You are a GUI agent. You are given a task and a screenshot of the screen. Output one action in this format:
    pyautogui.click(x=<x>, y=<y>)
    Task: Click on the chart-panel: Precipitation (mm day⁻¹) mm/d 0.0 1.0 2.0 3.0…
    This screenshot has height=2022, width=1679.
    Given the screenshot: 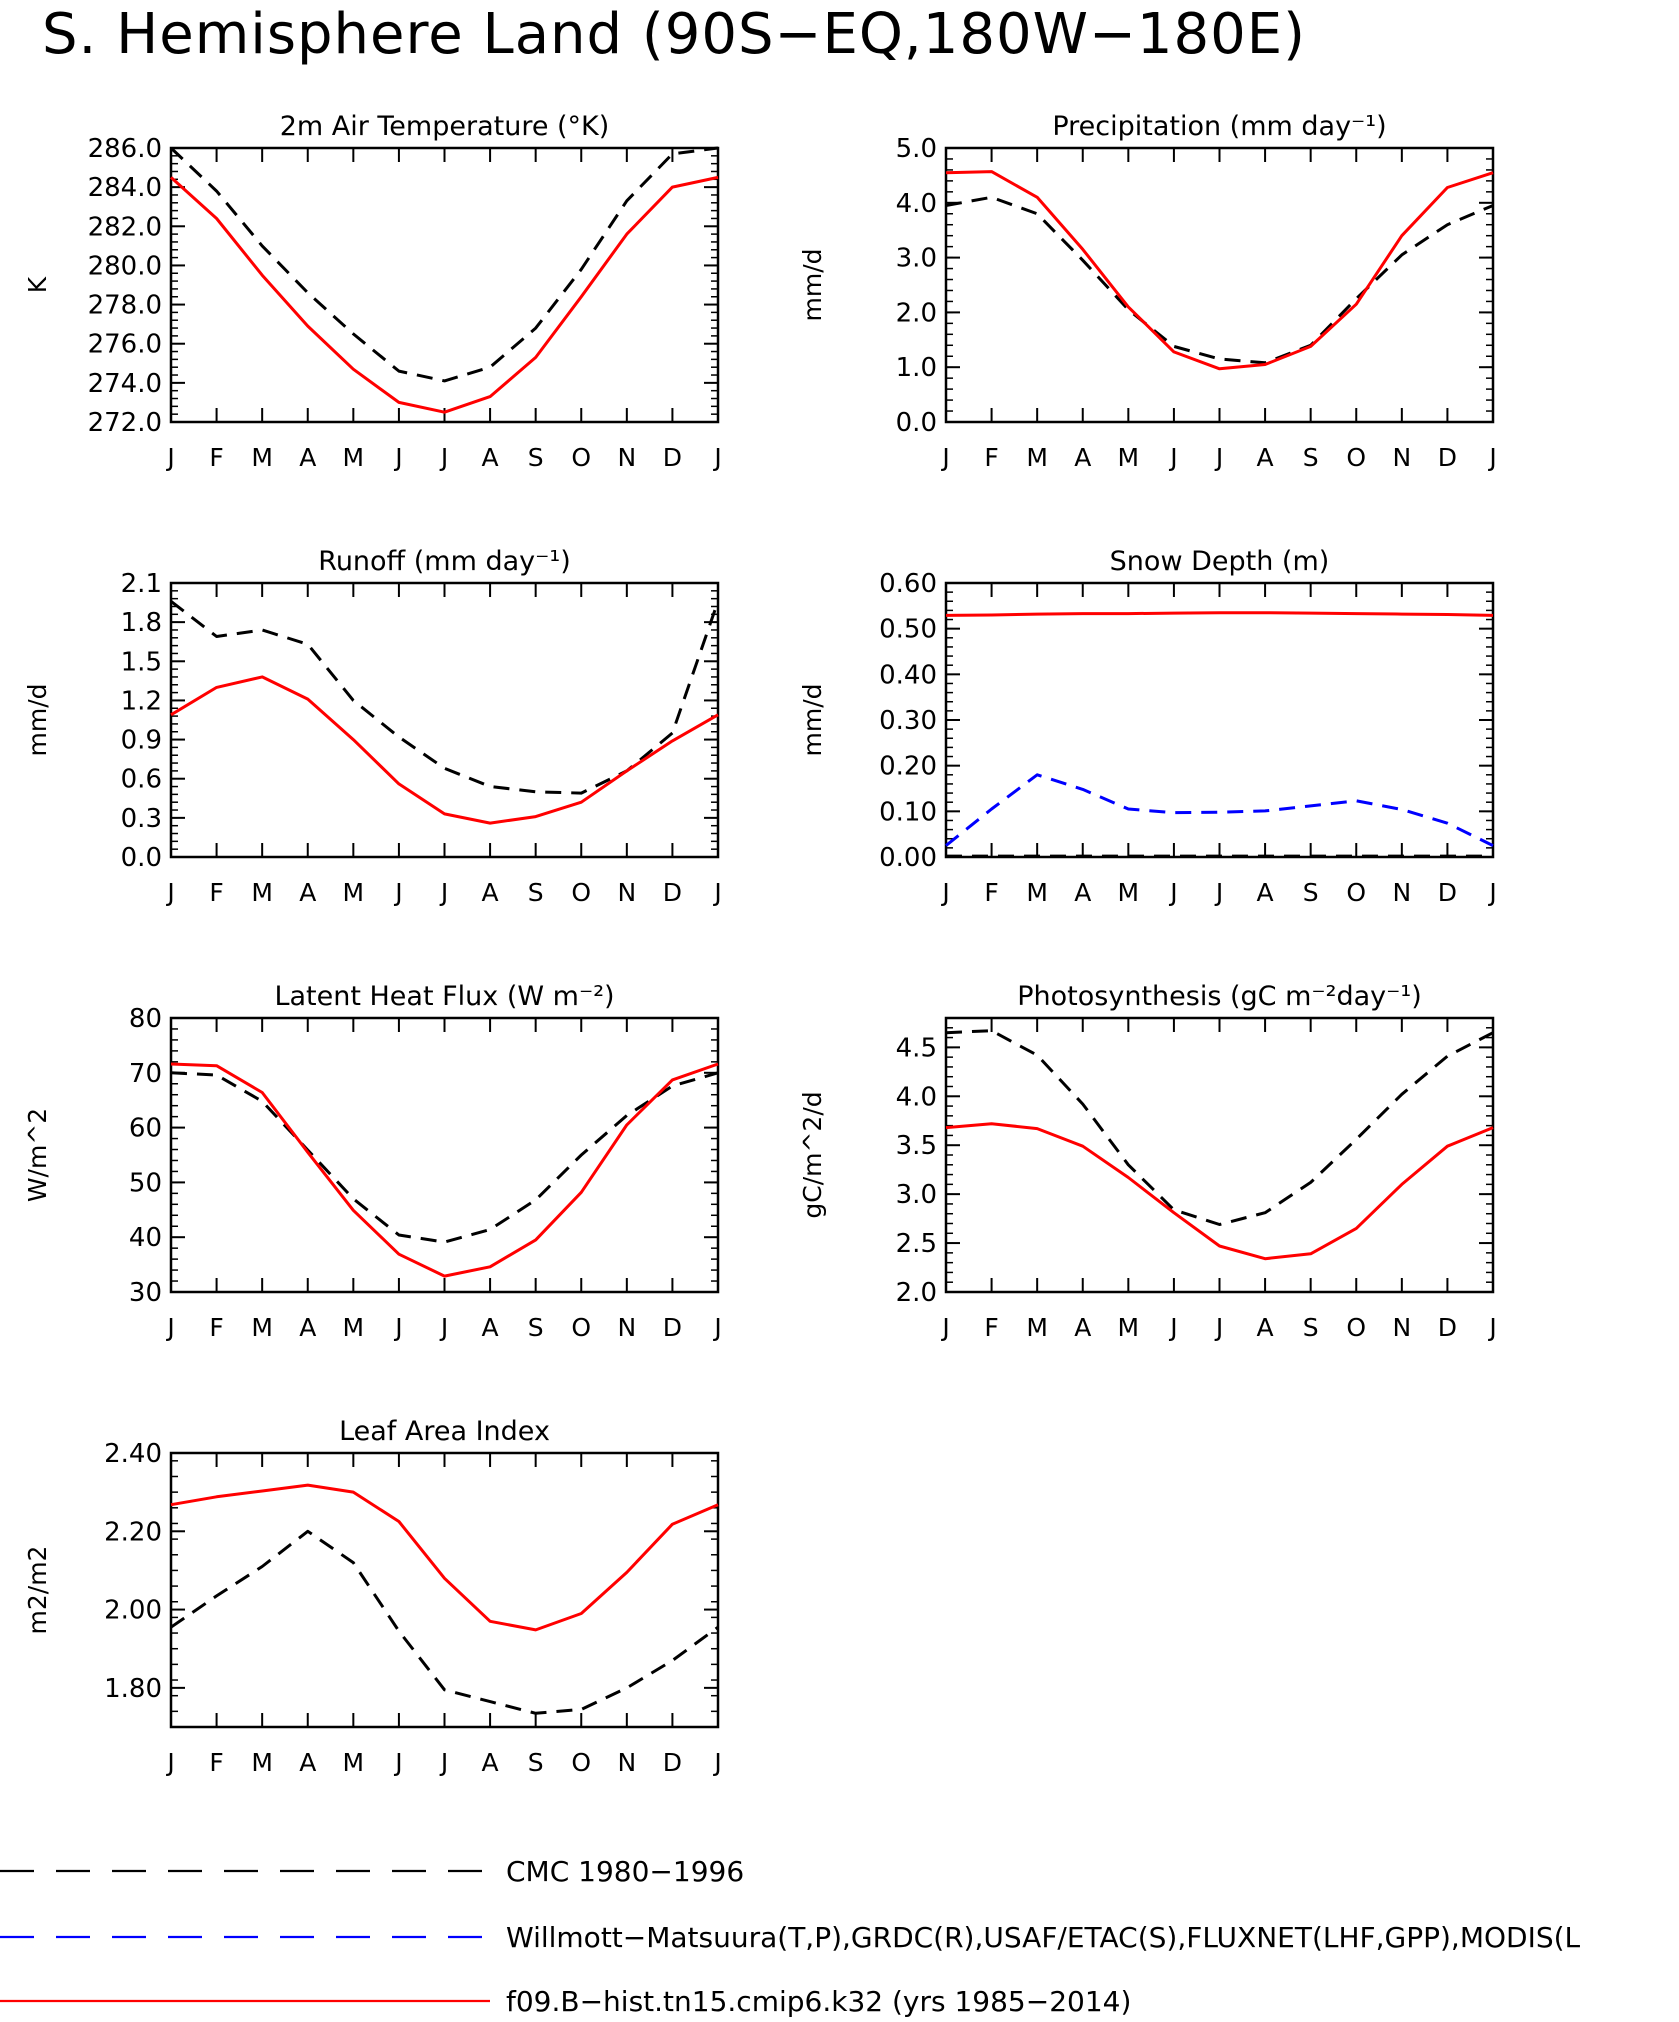 What is the action you would take?
    pyautogui.click(x=1147, y=291)
    